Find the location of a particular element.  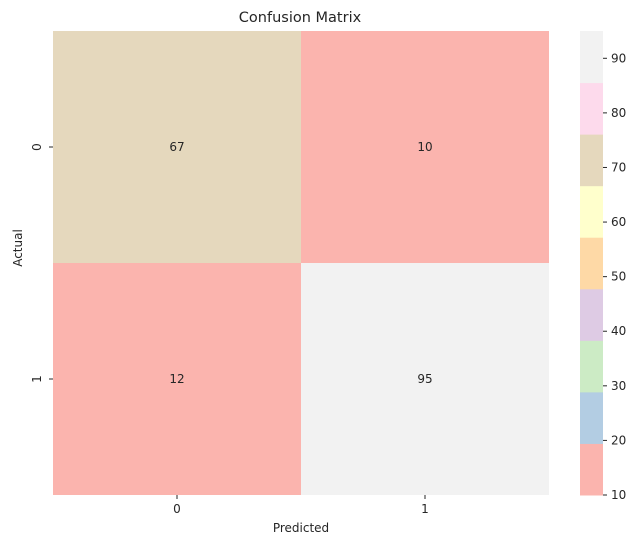

cell-value-label-0-0: 67 is located at coordinates (176, 147).